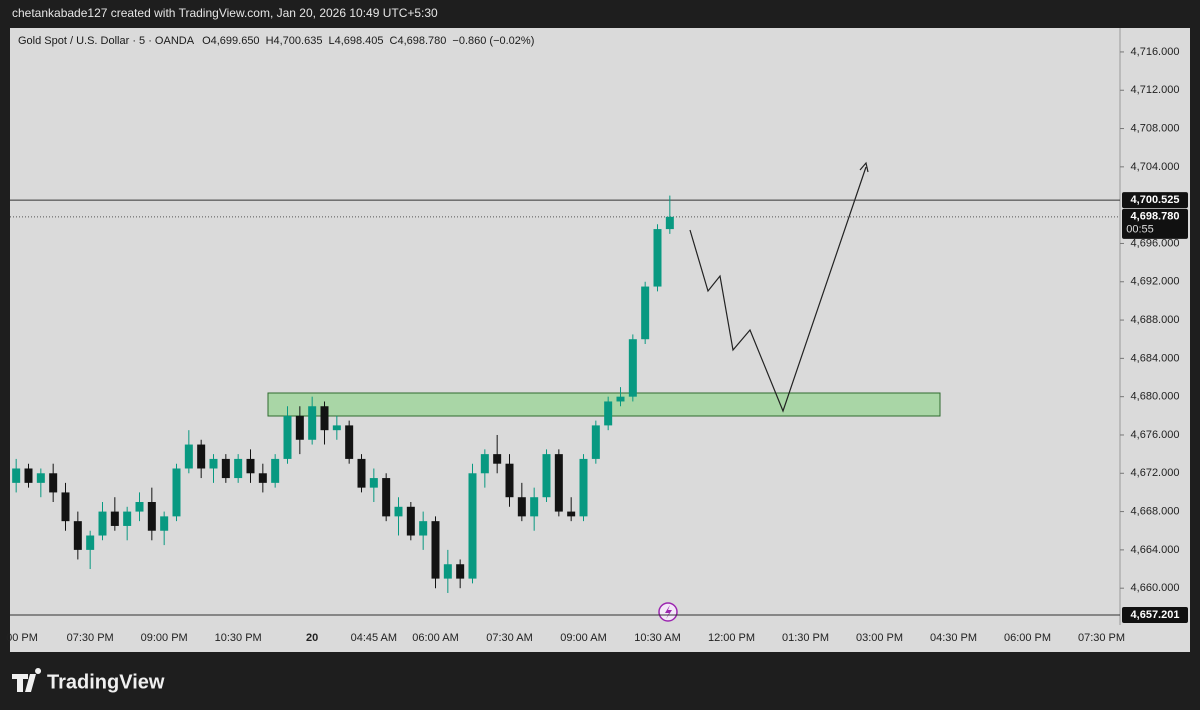  I want to click on x-tick-label: 09:00 PM, so click(164, 638).